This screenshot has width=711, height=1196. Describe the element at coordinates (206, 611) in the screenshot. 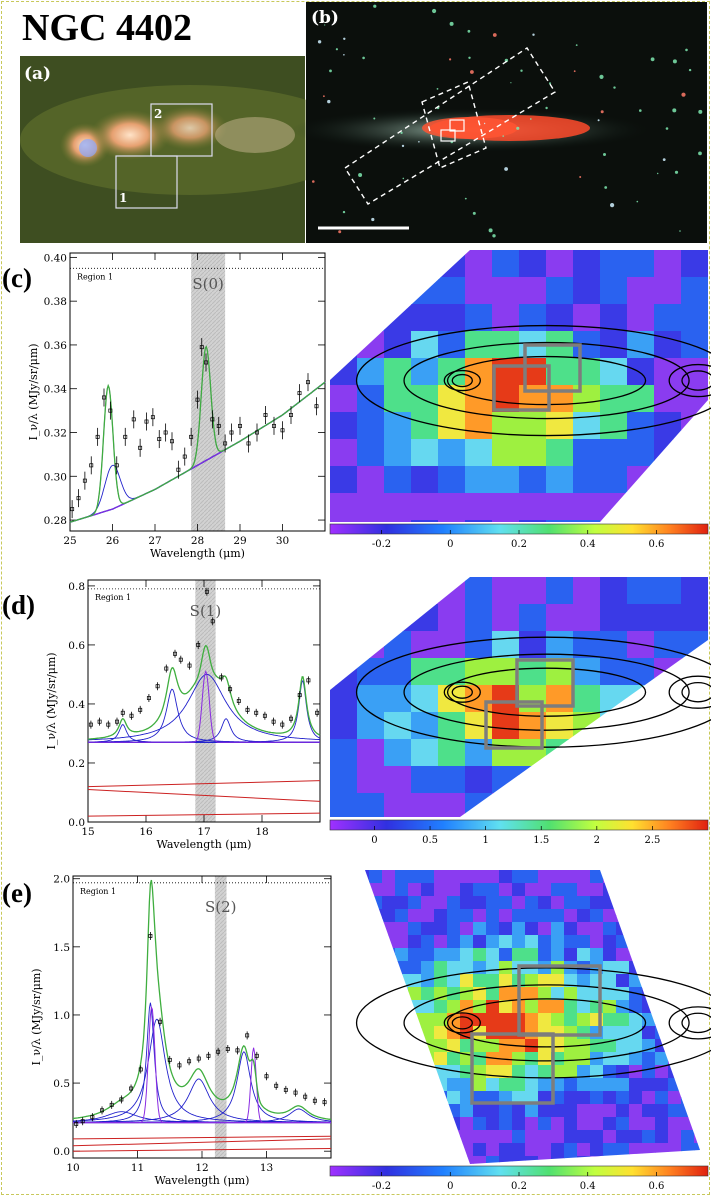

I see `line-label: S(1)` at that location.